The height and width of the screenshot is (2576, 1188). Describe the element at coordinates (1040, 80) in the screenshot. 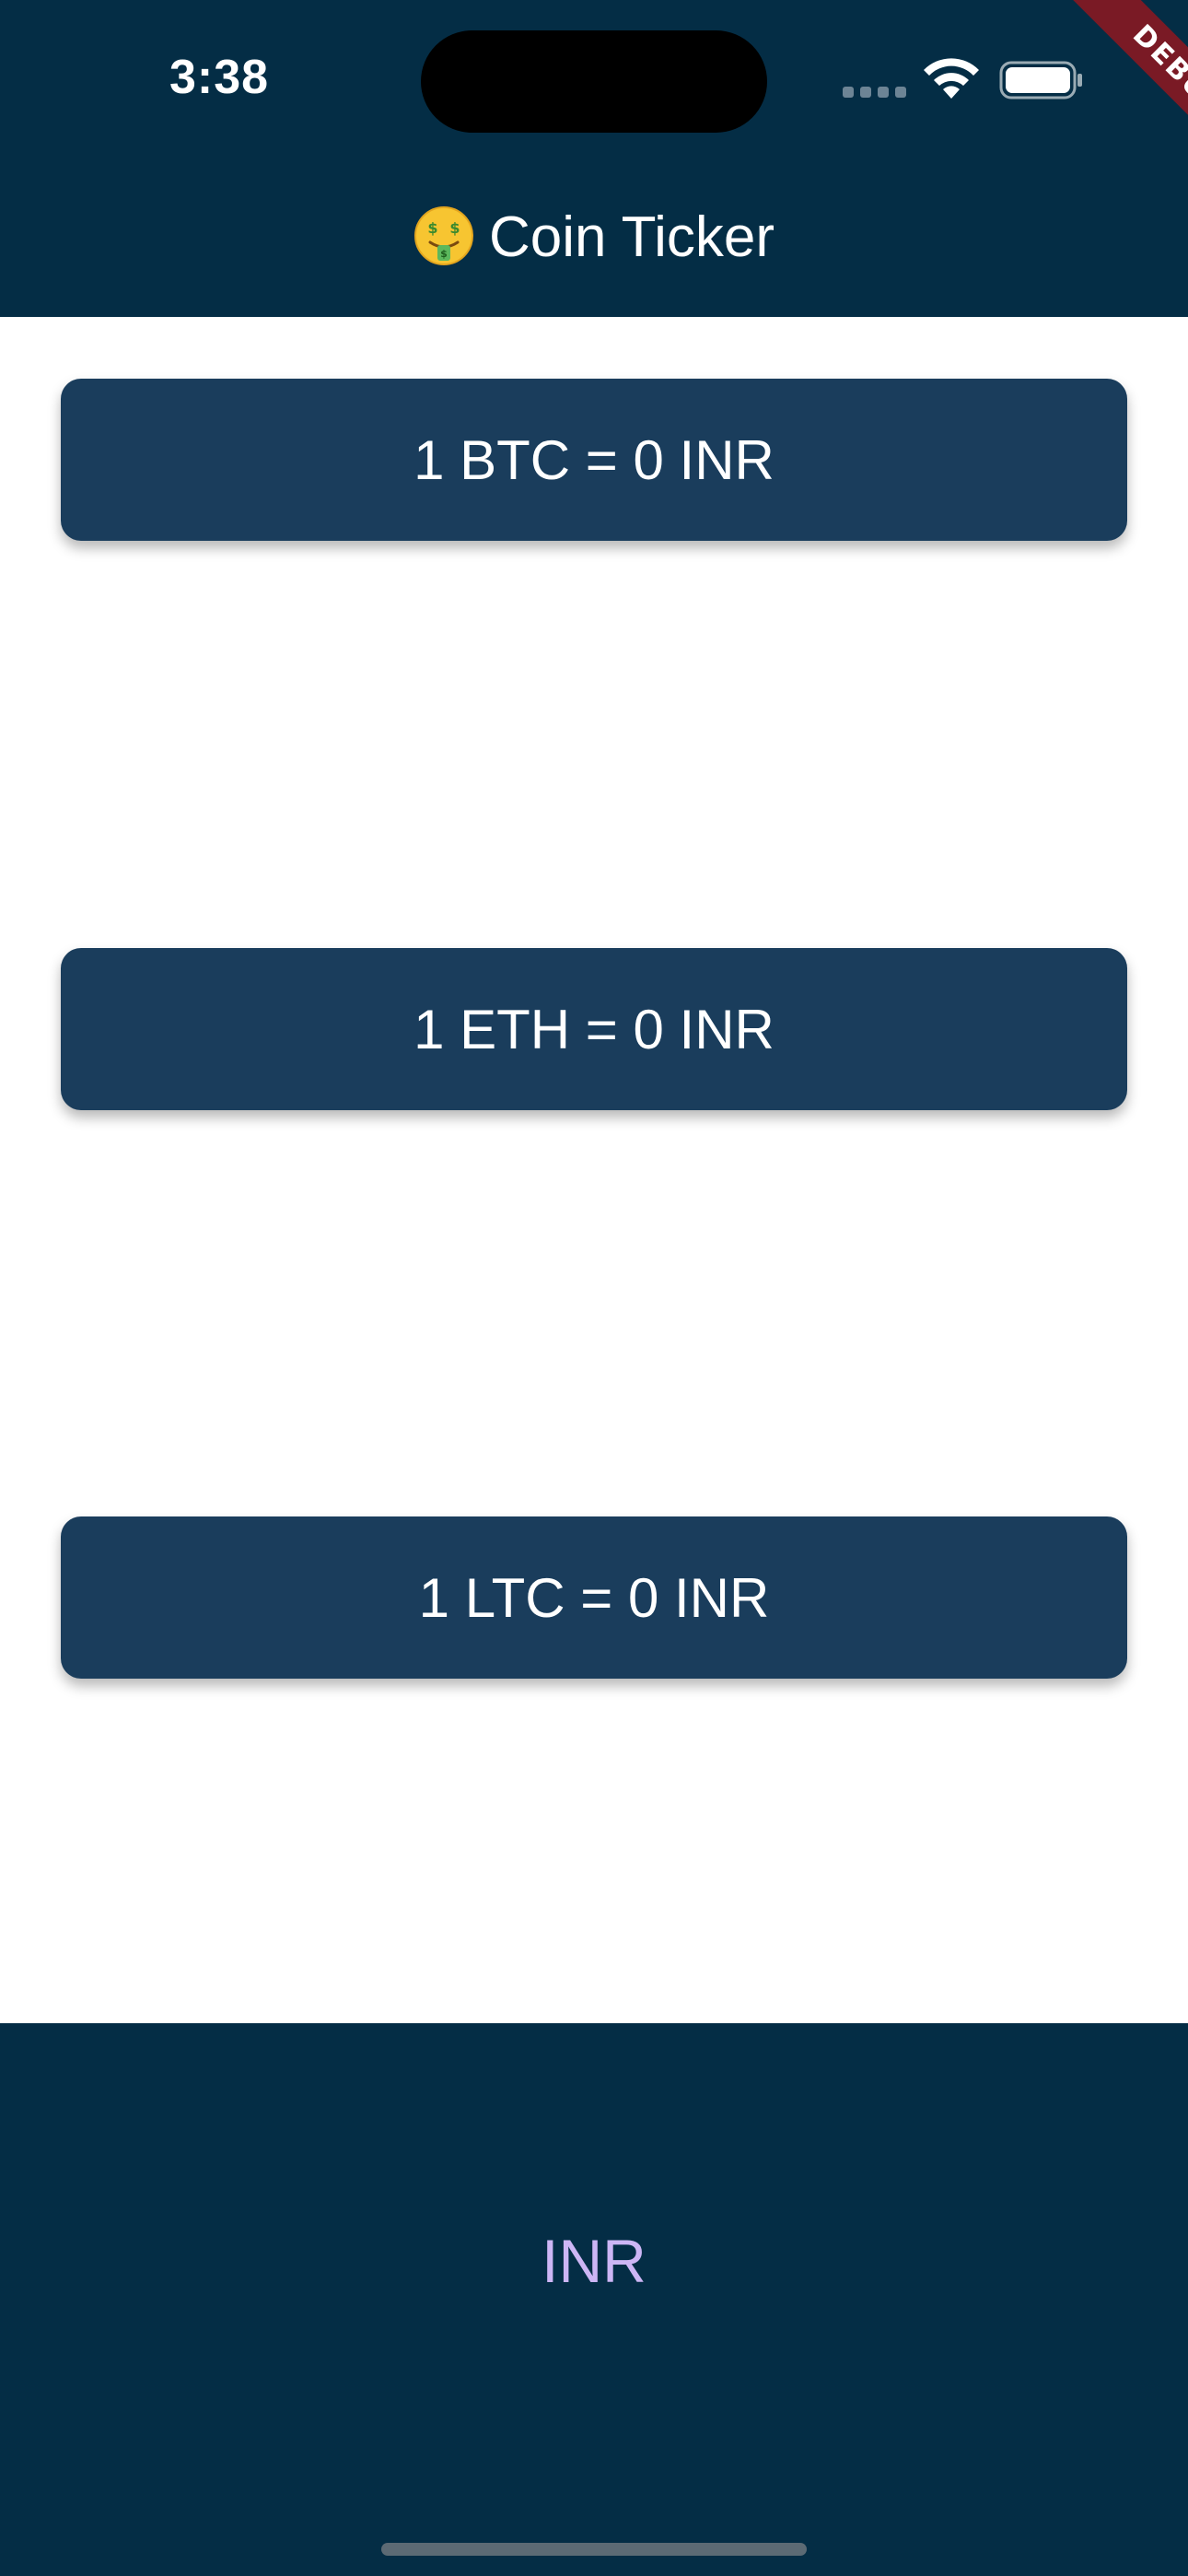

I see `battery-icon` at that location.